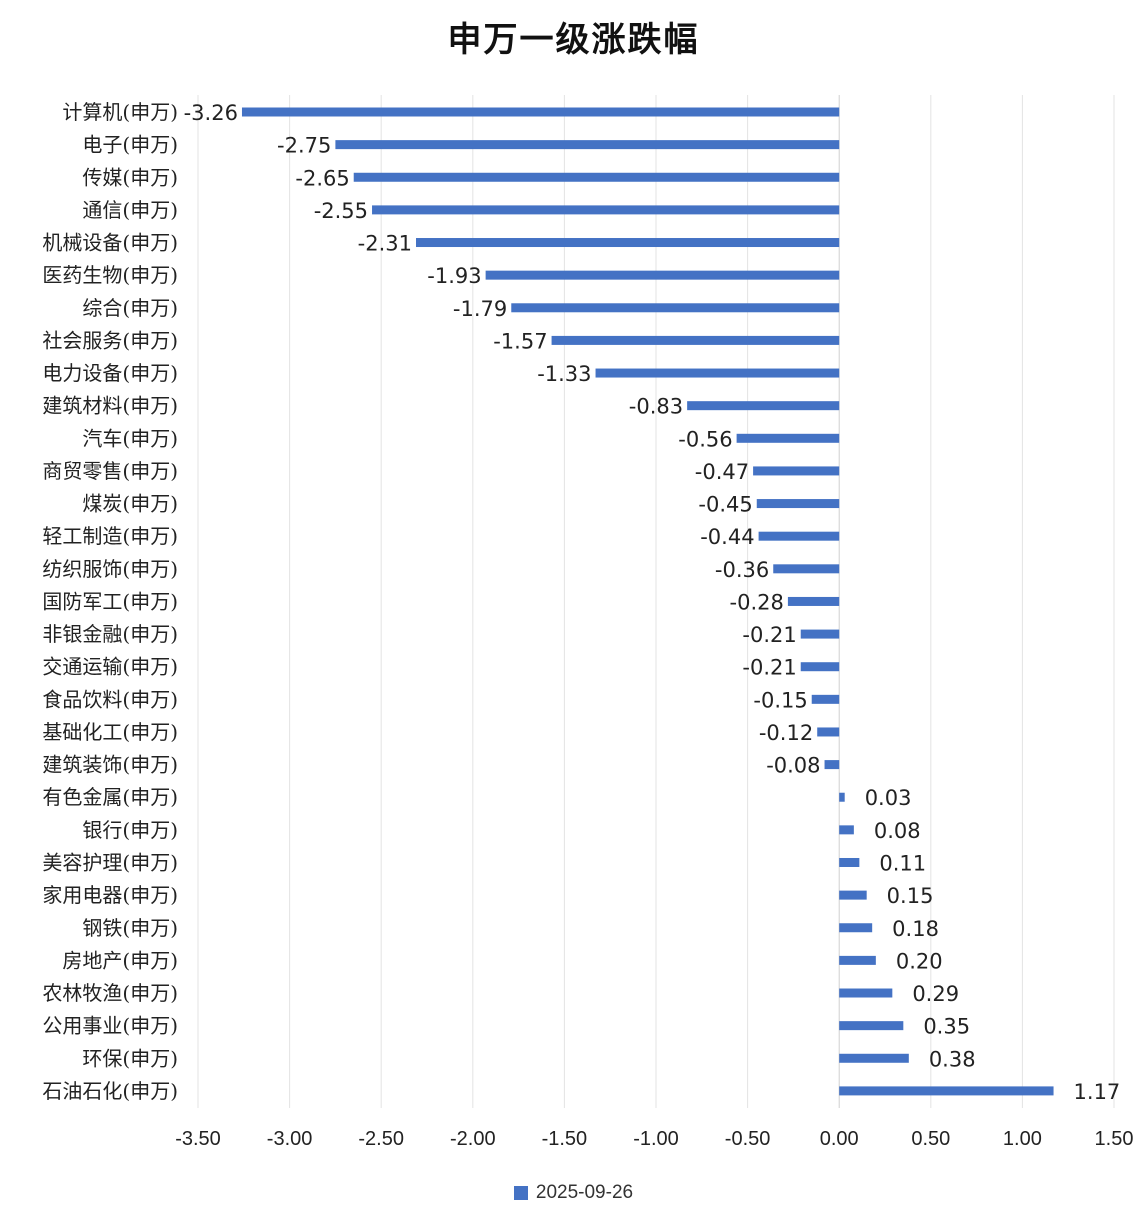  What do you see at coordinates (727, 537) in the screenshot?
I see `data-label: -0.44` at bounding box center [727, 537].